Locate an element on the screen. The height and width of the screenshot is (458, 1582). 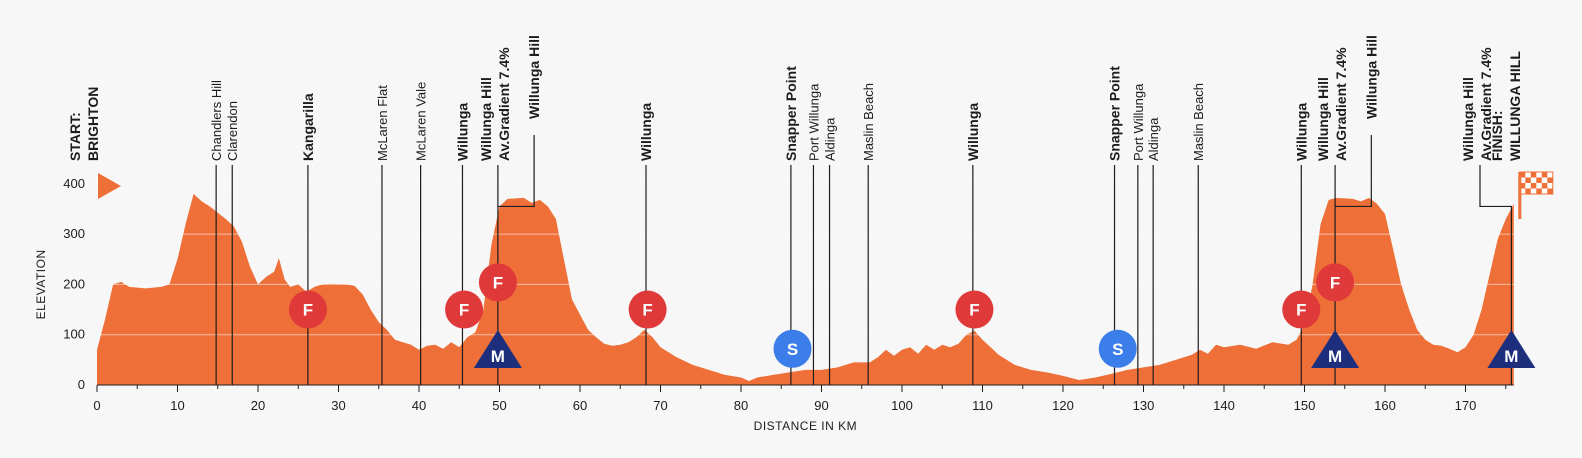
marker-F-6-letter: F is located at coordinates (1335, 282).